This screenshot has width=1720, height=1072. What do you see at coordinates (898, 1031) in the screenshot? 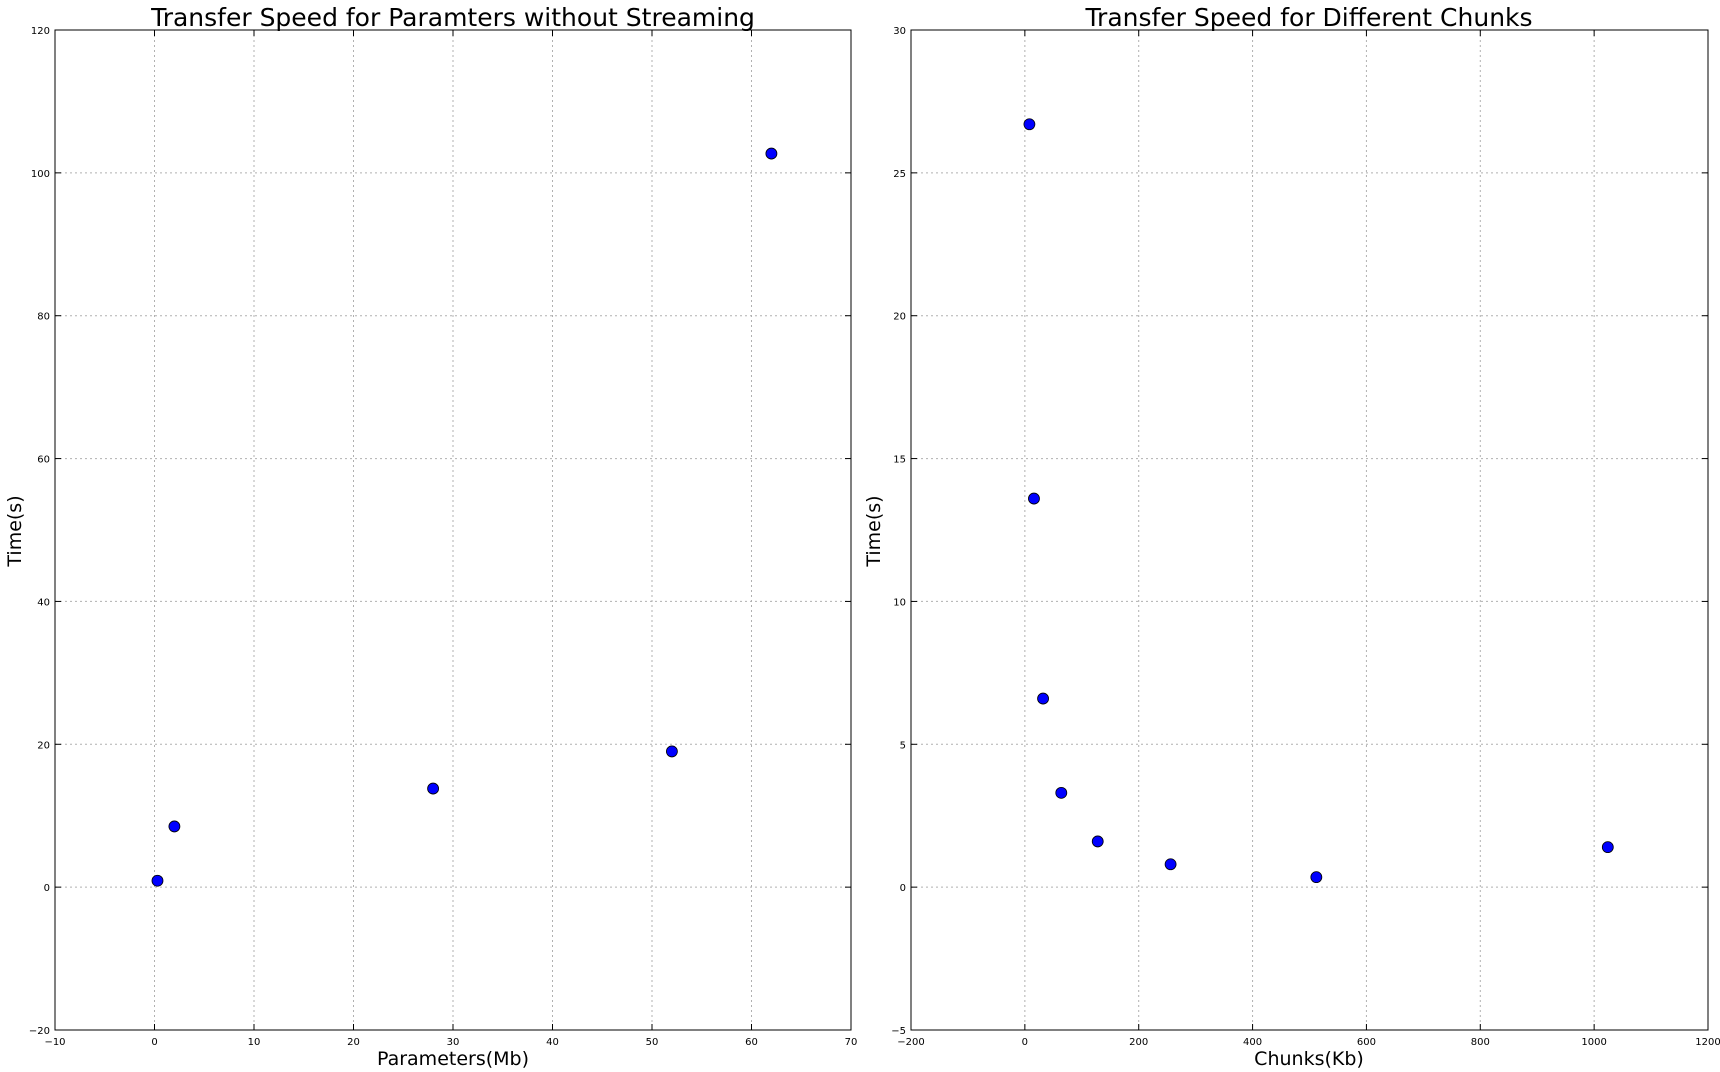
I see `y-tick-label: −5` at bounding box center [898, 1031].